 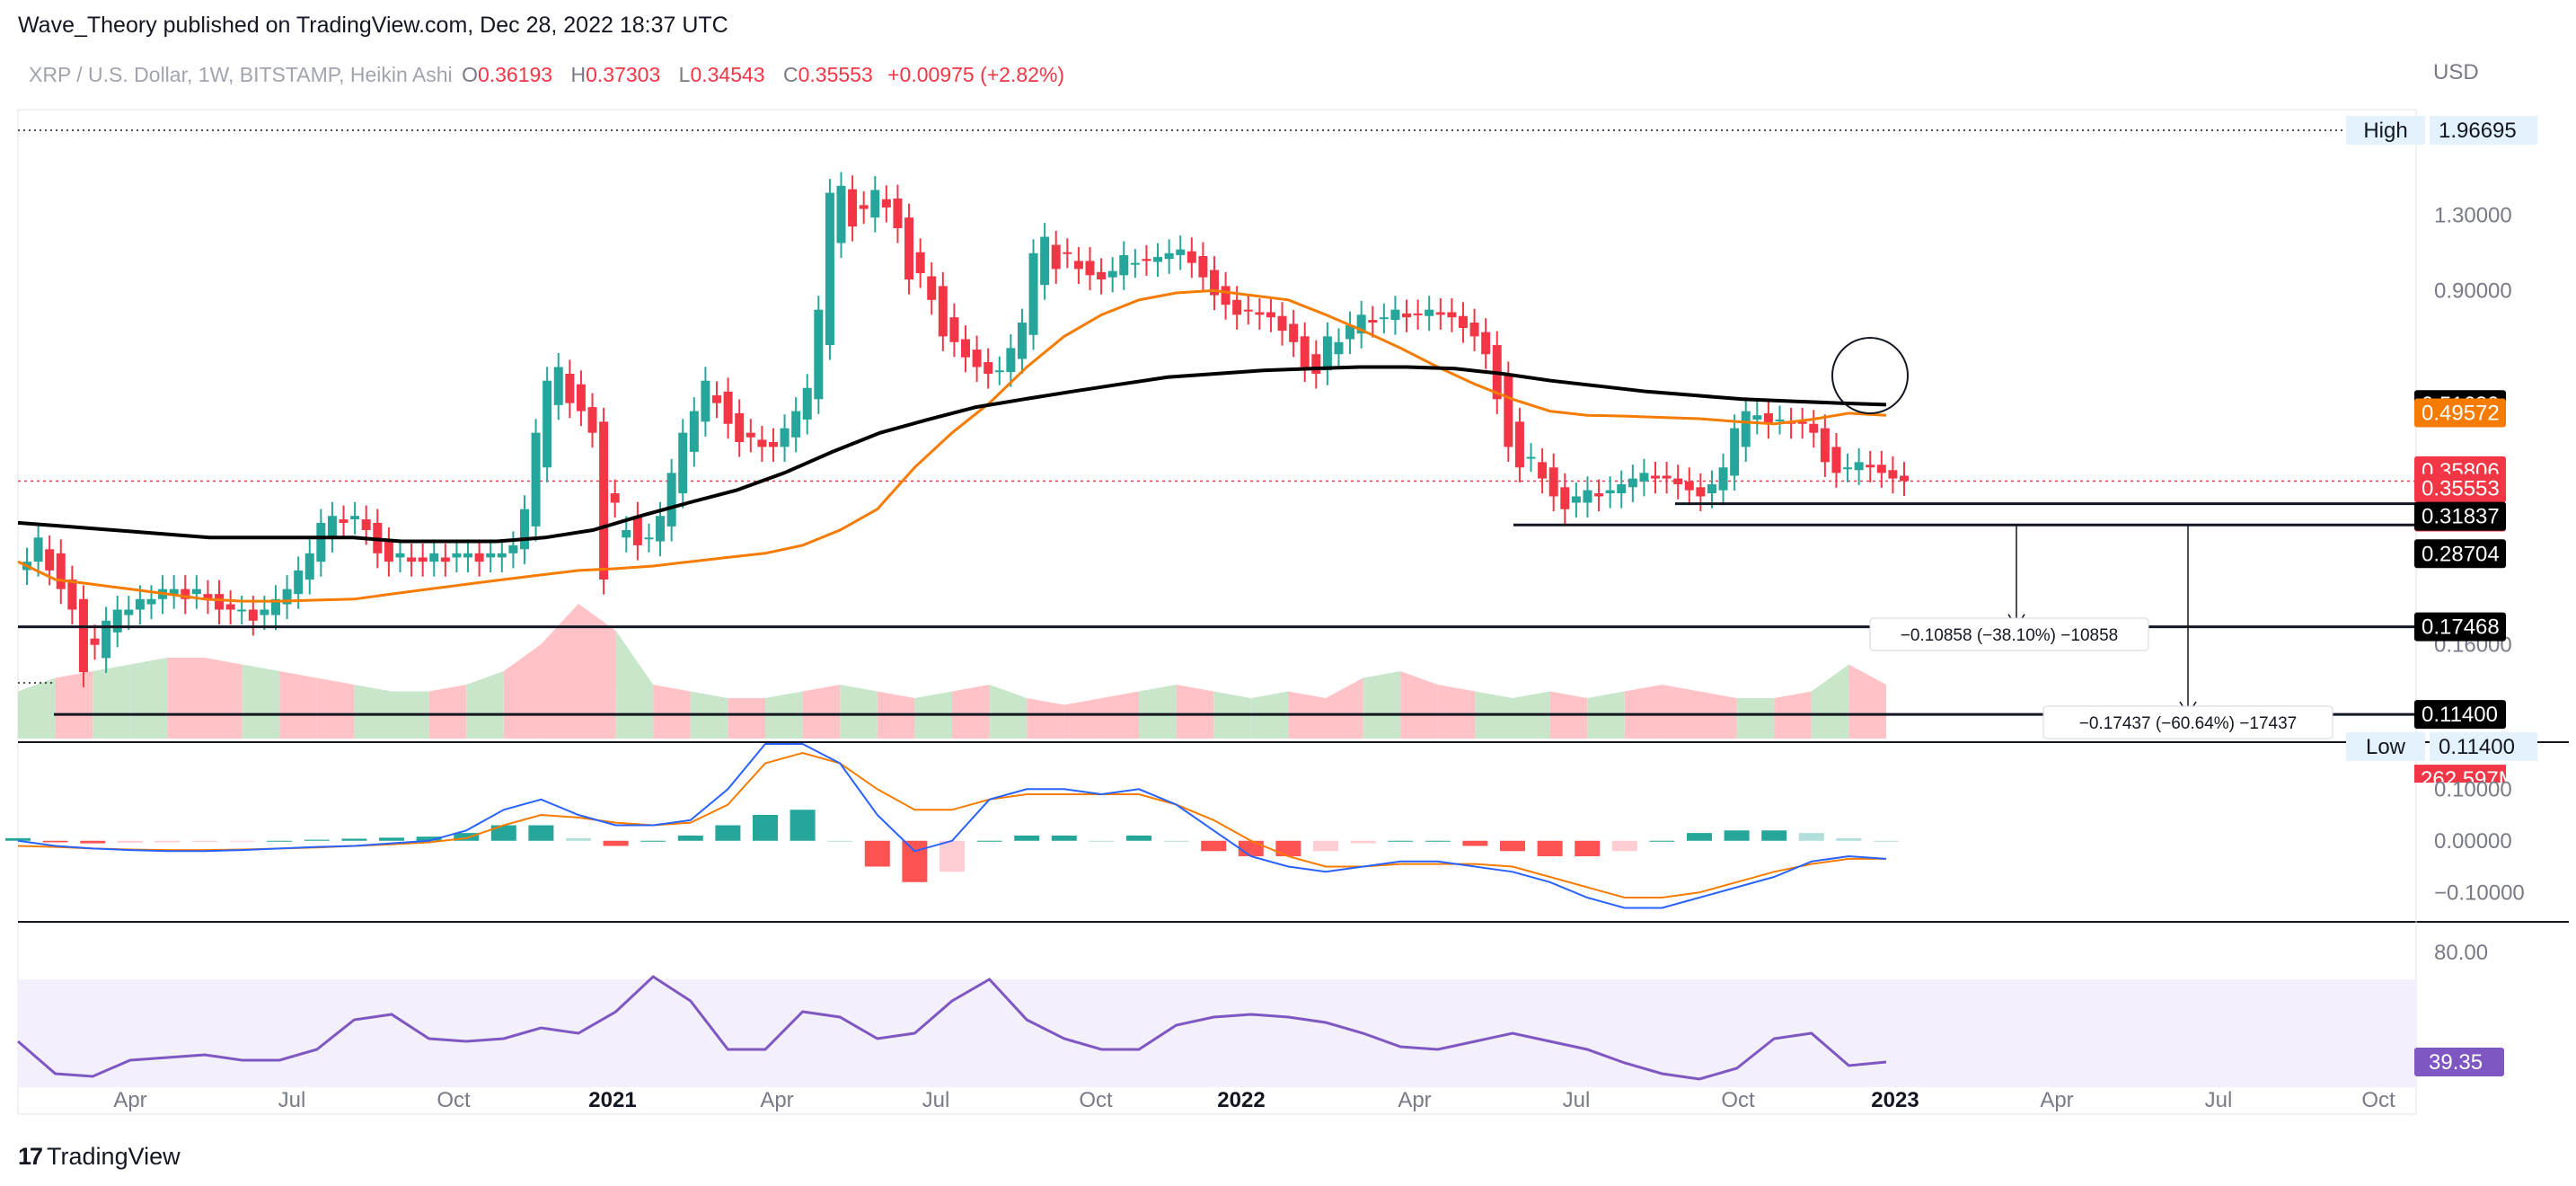 What do you see at coordinates (1895, 1100) in the screenshot?
I see `time-axis-tick: 2023` at bounding box center [1895, 1100].